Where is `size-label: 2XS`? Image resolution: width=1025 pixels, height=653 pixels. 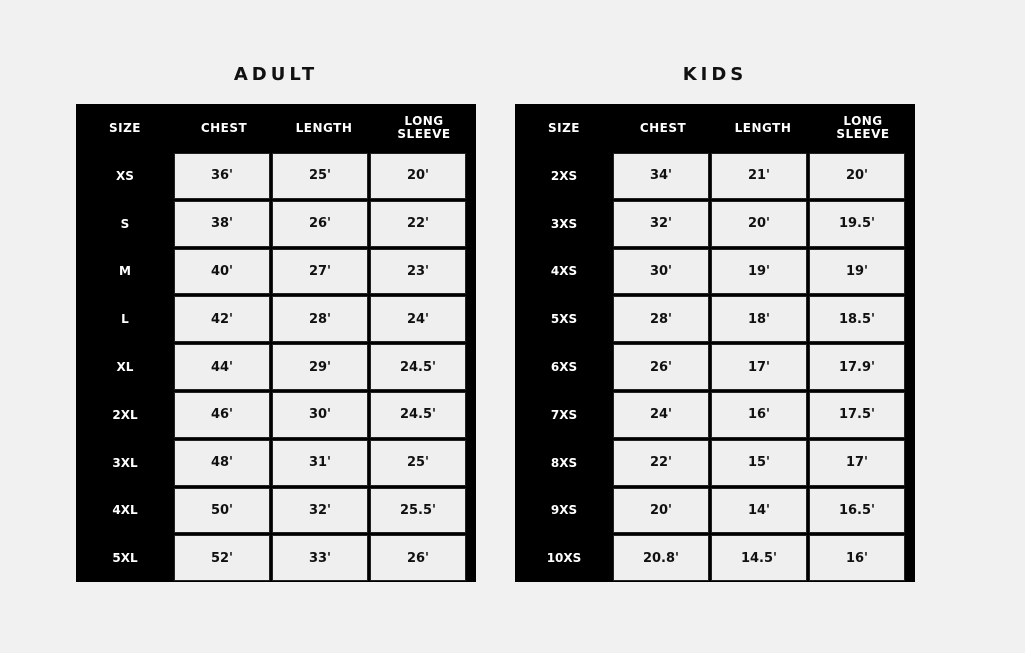
size-label: 2XS is located at coordinates (564, 175).